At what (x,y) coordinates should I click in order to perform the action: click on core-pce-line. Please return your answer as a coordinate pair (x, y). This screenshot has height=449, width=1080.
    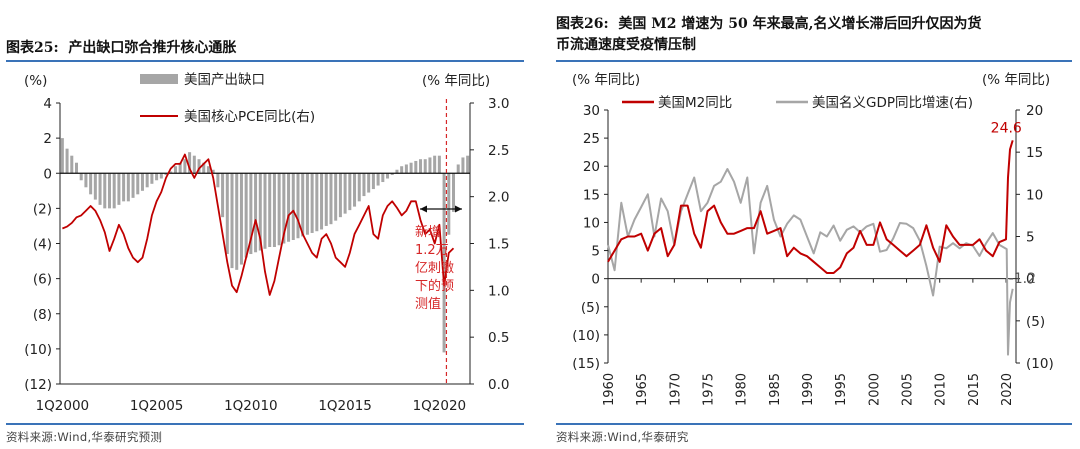
    Looking at the image, I should click on (258, 224).